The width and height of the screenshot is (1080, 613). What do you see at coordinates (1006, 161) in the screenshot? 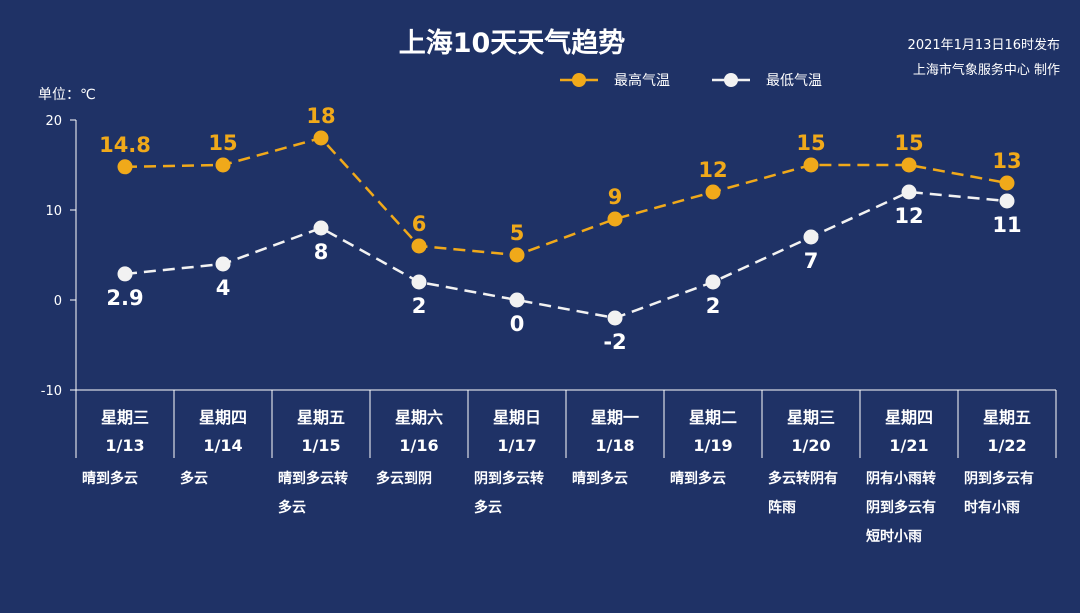
I see `series-high-value-label: 13` at bounding box center [1006, 161].